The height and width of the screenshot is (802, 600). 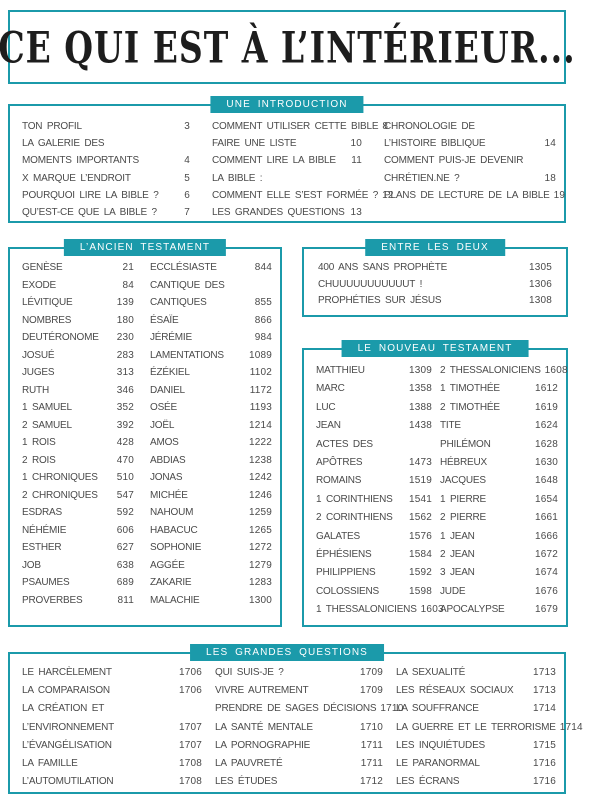 I want to click on entry-page-number: 1661, so click(x=546, y=518).